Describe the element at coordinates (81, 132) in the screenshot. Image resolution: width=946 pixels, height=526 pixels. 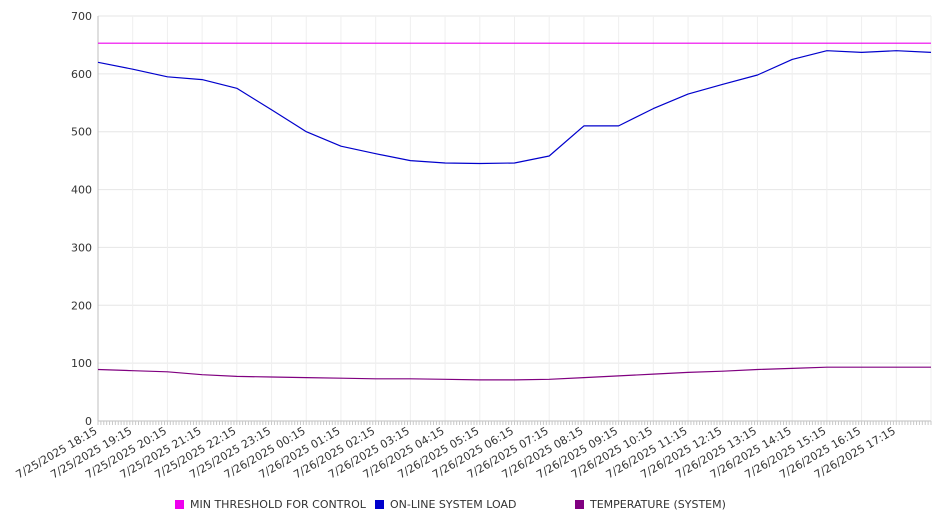
I see `y-tick-label: 500` at that location.